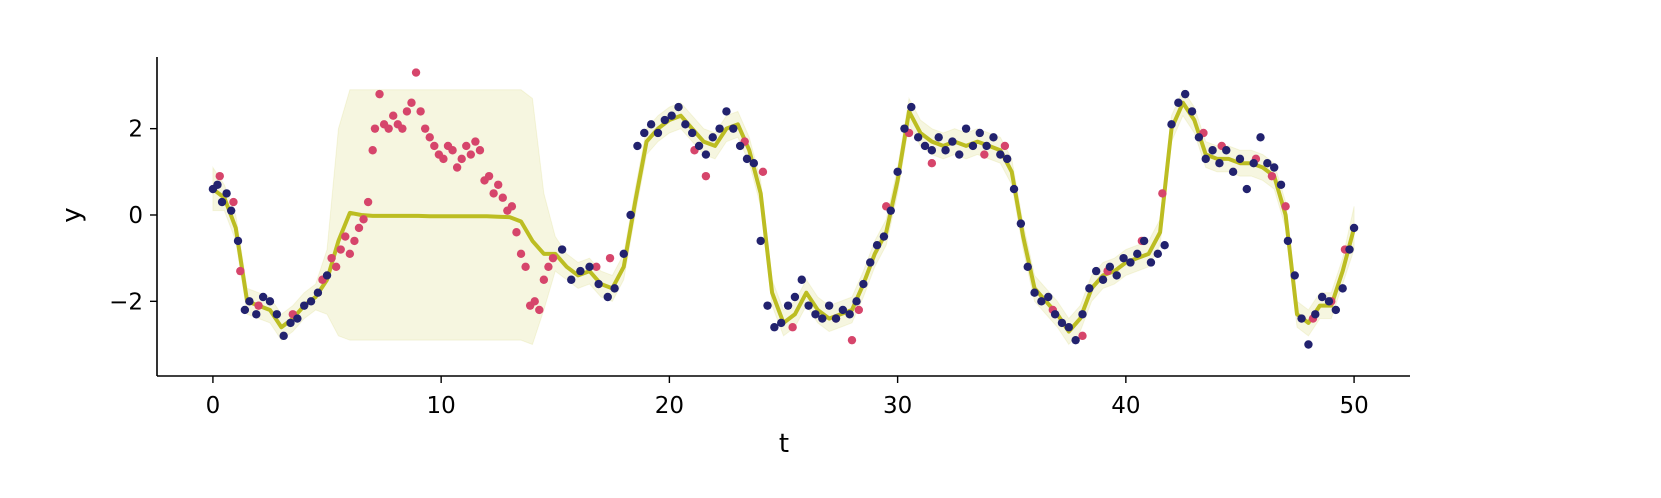 This screenshot has width=1661, height=498. What do you see at coordinates (897, 406) in the screenshot?
I see `x-tick-label: 30` at bounding box center [897, 406].